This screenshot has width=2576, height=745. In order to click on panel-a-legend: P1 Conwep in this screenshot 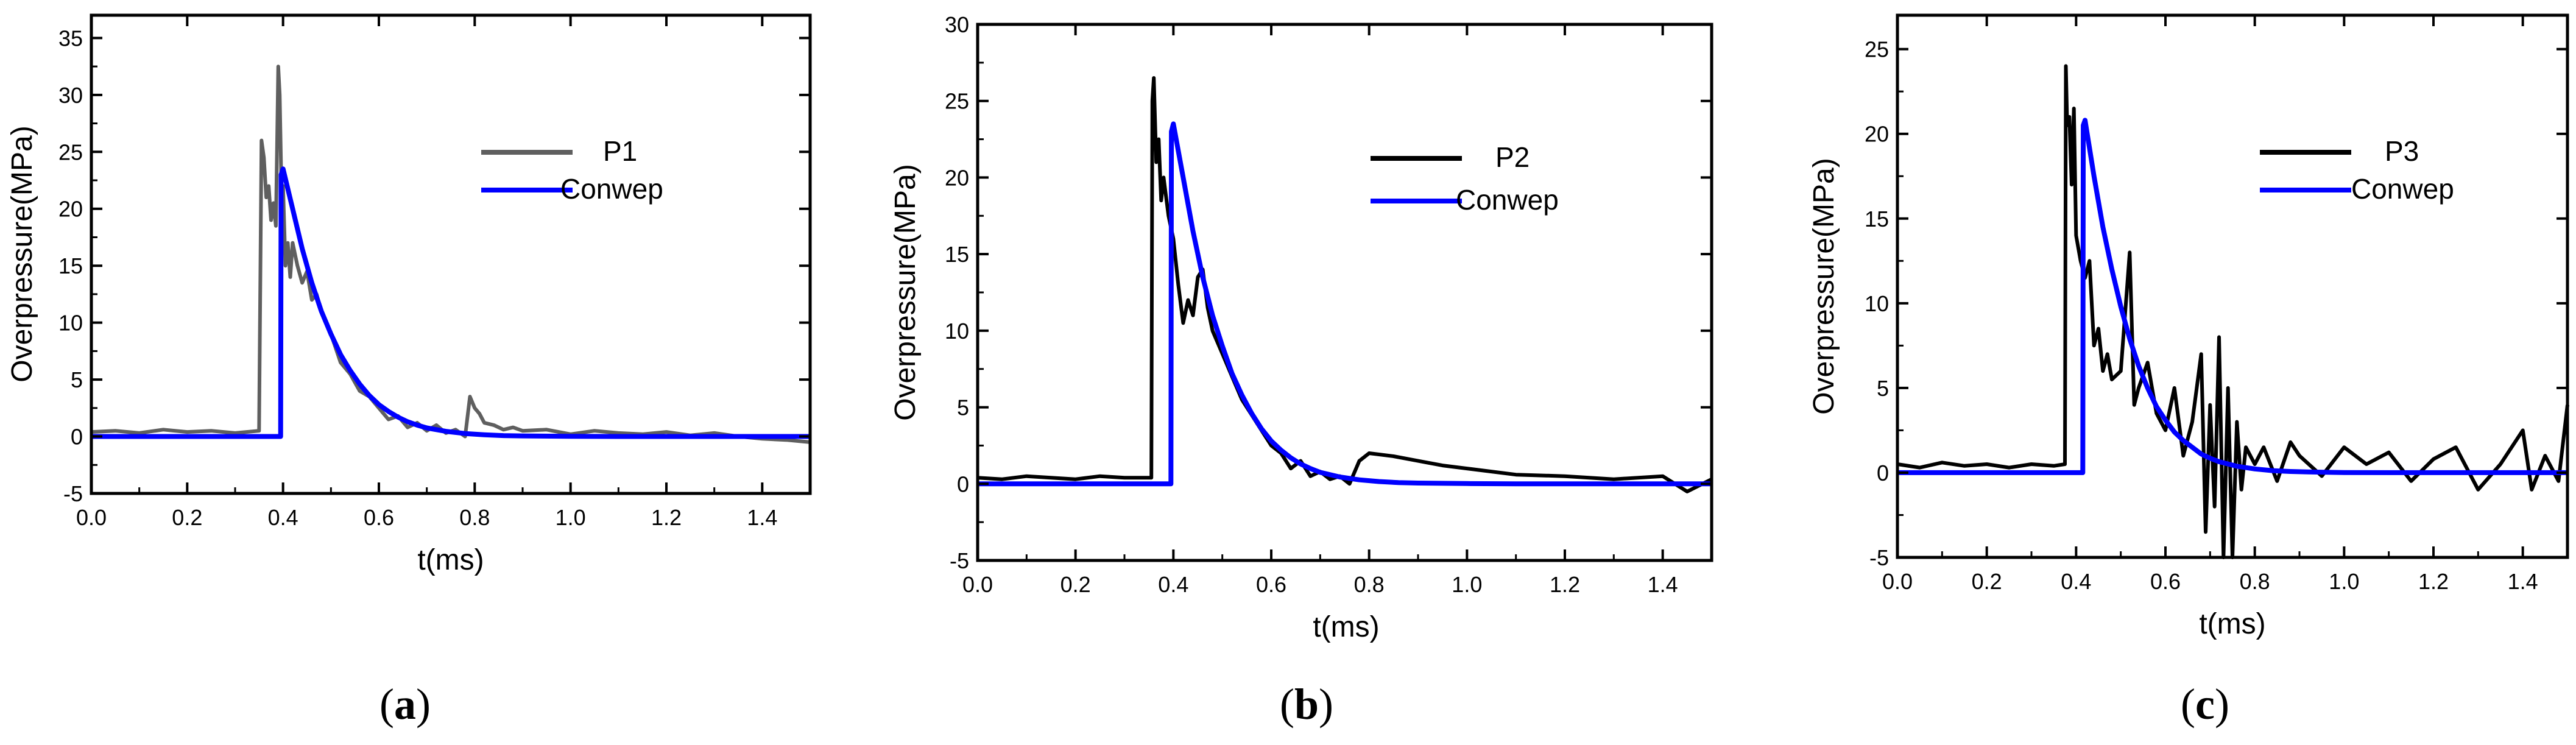, I will do `click(572, 170)`.